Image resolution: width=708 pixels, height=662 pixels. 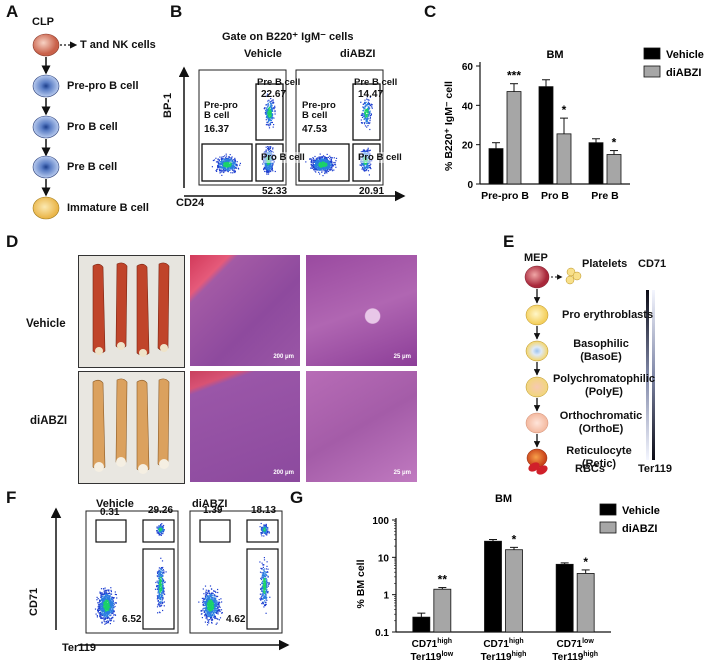 What do you see at coordinates (608, 315) in the screenshot?
I see `e-stage-1: Pro erythroblasts` at bounding box center [608, 315].